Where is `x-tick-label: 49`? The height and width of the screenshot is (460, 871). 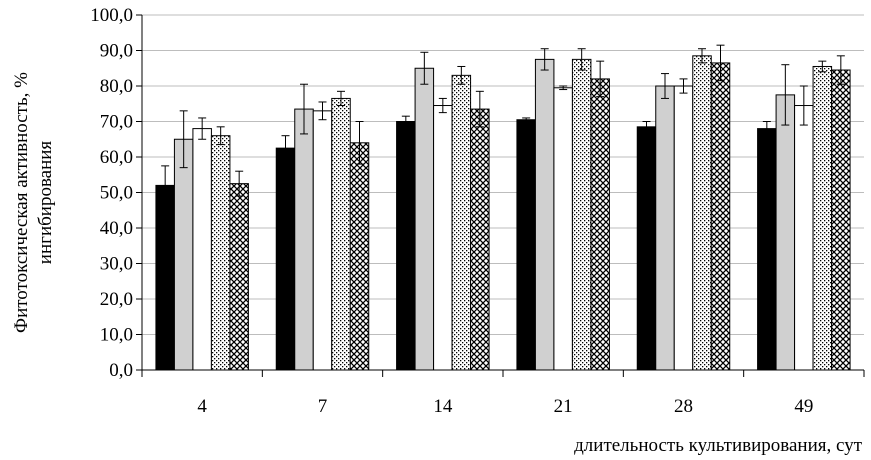
x-tick-label: 49 is located at coordinates (803, 406).